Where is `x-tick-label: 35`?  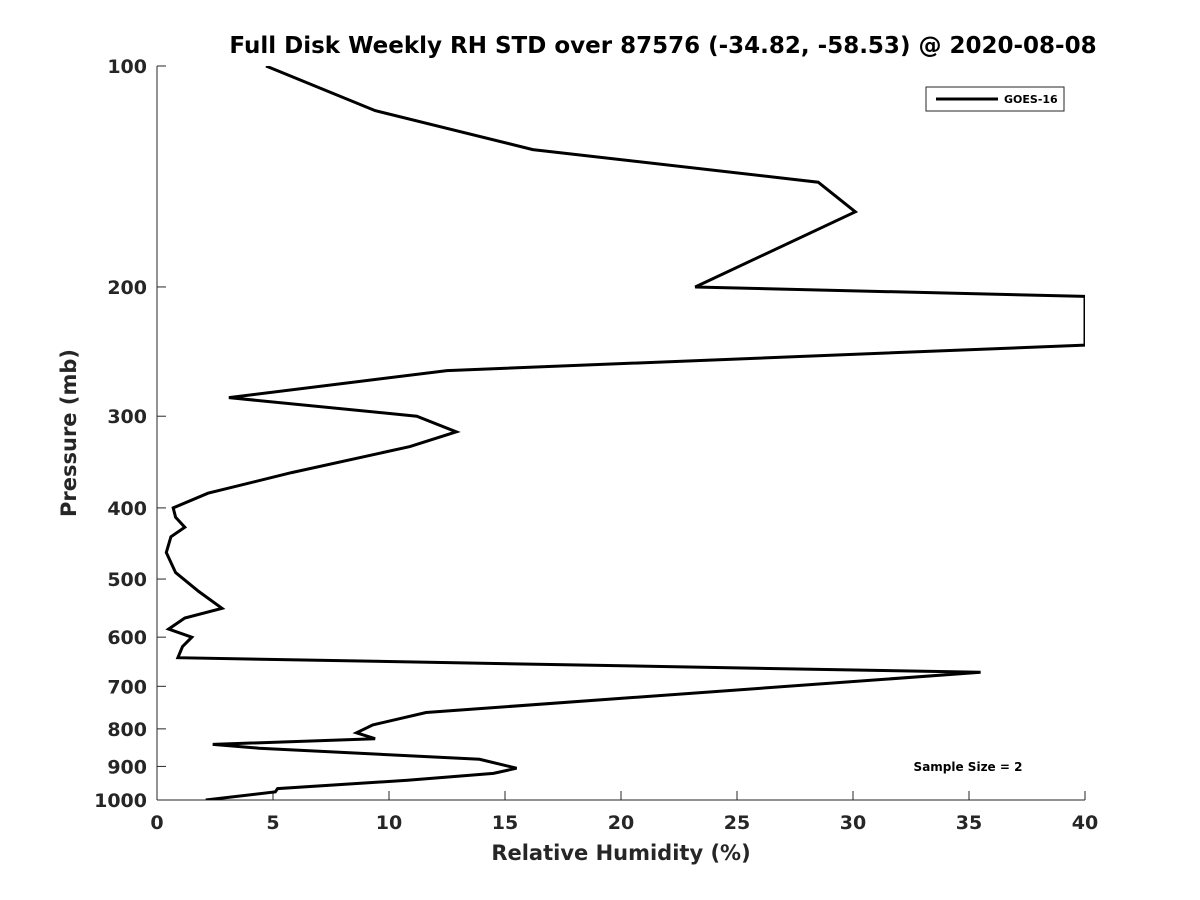
x-tick-label: 35 is located at coordinates (969, 823).